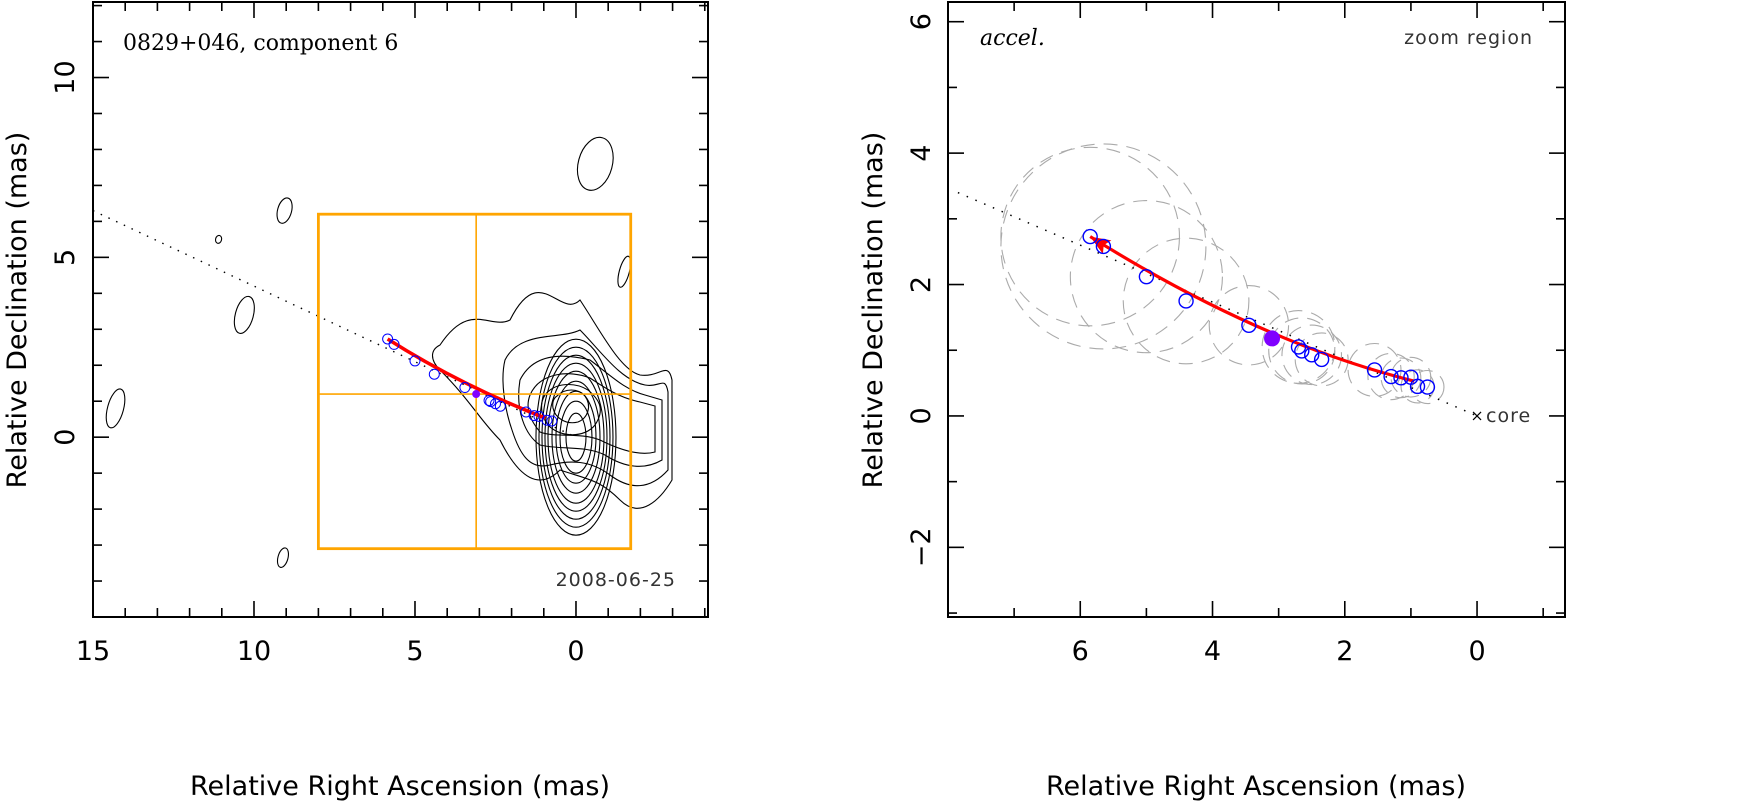  I want to click on right-zoom-region-label: zoom region, so click(1468, 38).